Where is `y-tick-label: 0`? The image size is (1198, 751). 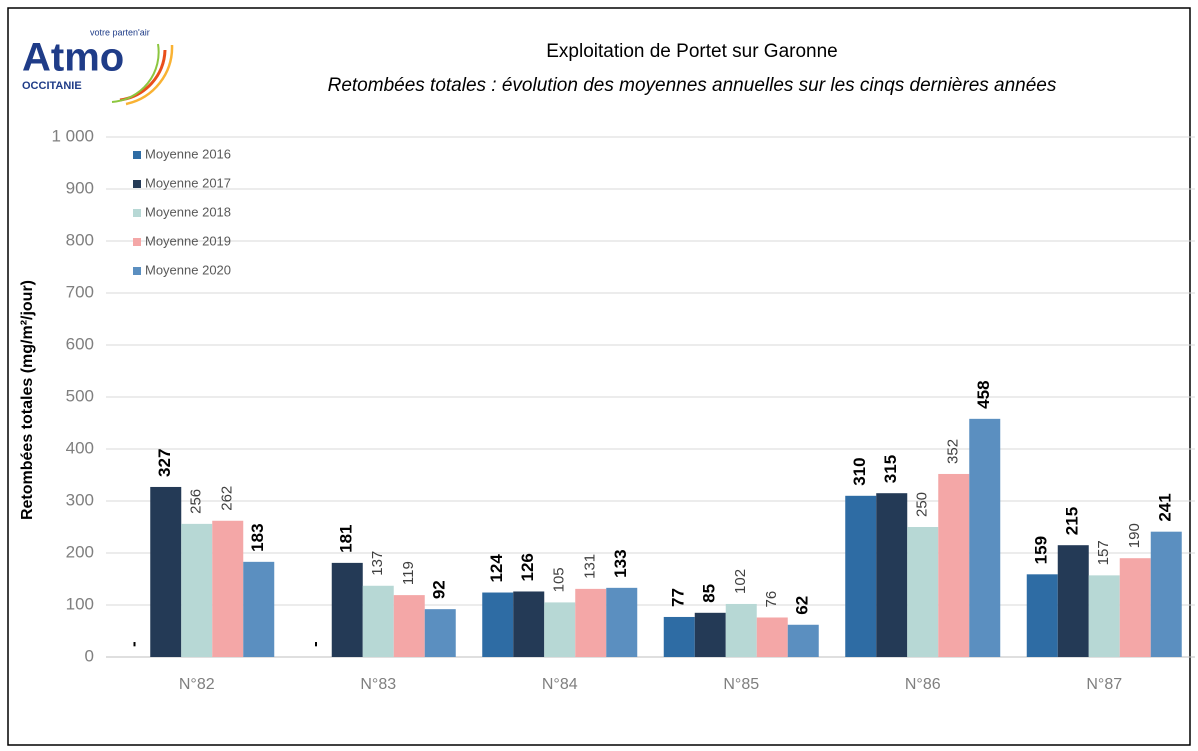 y-tick-label: 0 is located at coordinates (89, 655).